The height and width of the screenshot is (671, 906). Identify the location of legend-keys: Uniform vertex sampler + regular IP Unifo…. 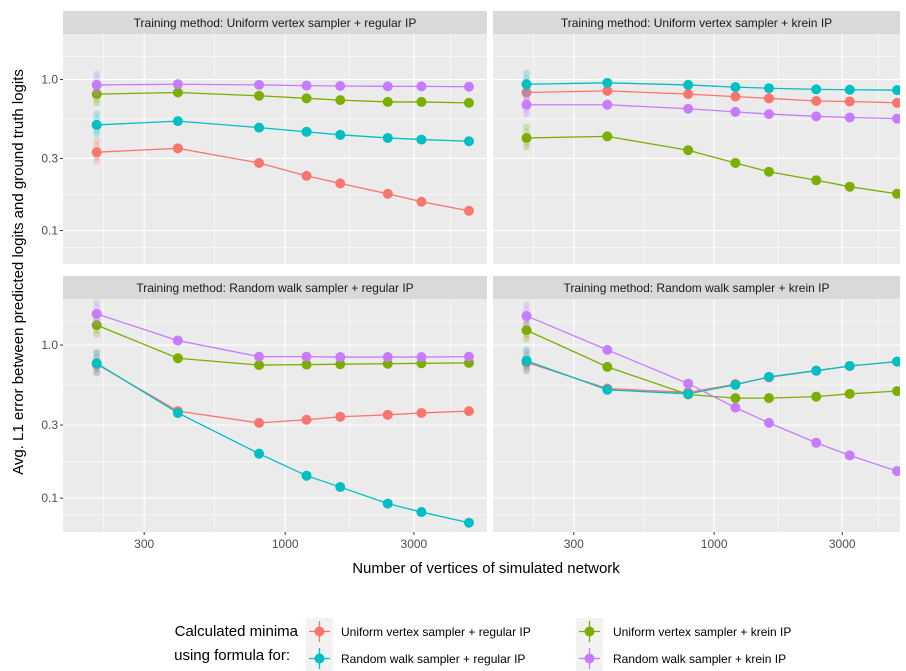
(548, 644).